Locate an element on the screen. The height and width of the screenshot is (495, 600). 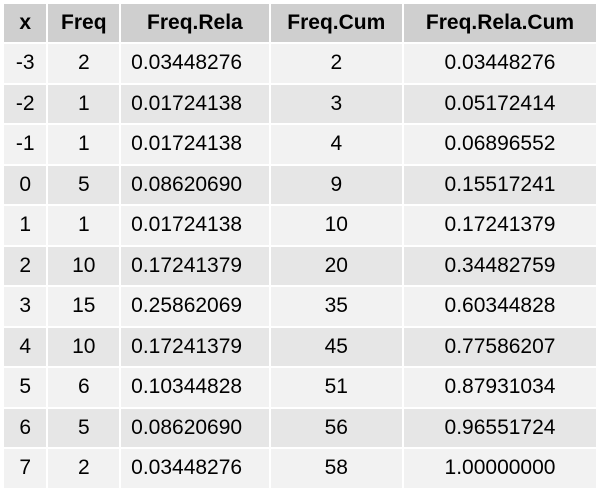
table-row: 5 6 0.10344828 51 0.87931034 is located at coordinates (300, 387).